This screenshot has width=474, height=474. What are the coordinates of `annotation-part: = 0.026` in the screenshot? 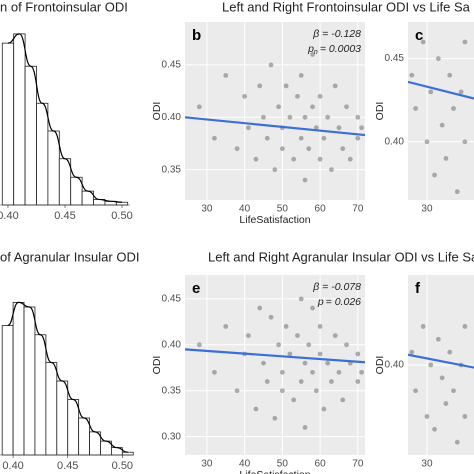 It's located at (343, 302).